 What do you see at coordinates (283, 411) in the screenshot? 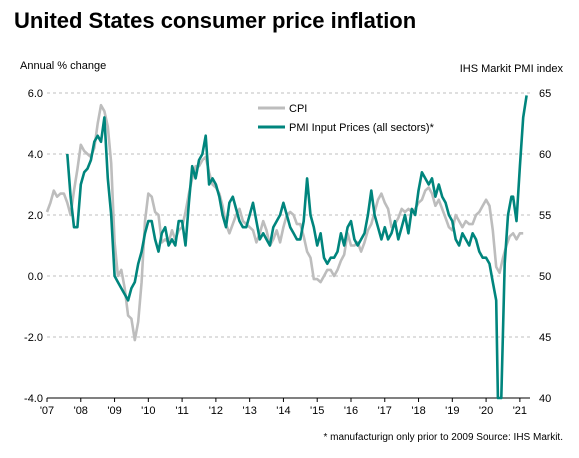
I see `x-tick-label: '14` at bounding box center [283, 411].